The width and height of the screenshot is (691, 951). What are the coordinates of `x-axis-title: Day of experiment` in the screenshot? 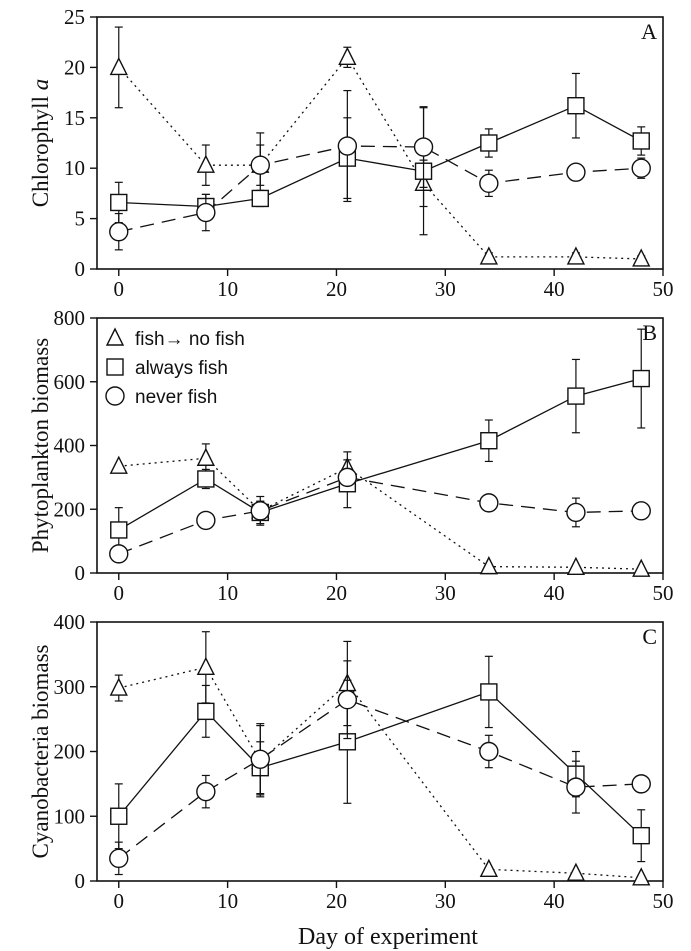 It's located at (388, 937).